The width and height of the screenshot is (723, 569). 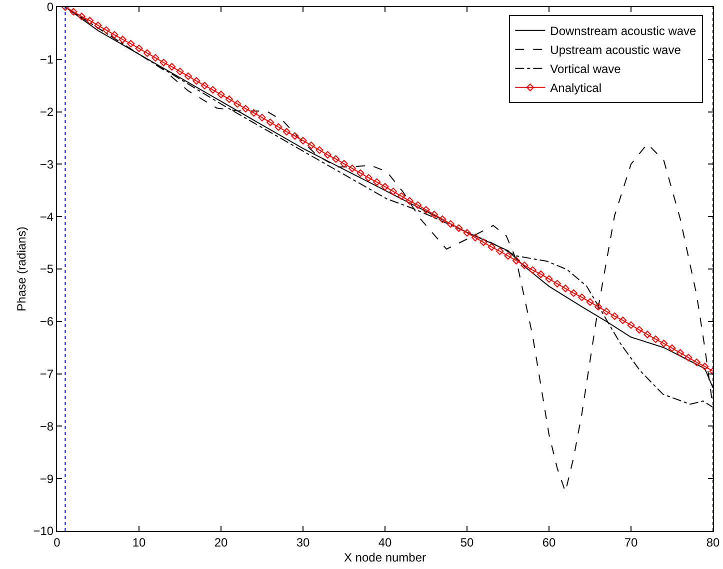 What do you see at coordinates (713, 542) in the screenshot?
I see `x-tick-label: 80` at bounding box center [713, 542].